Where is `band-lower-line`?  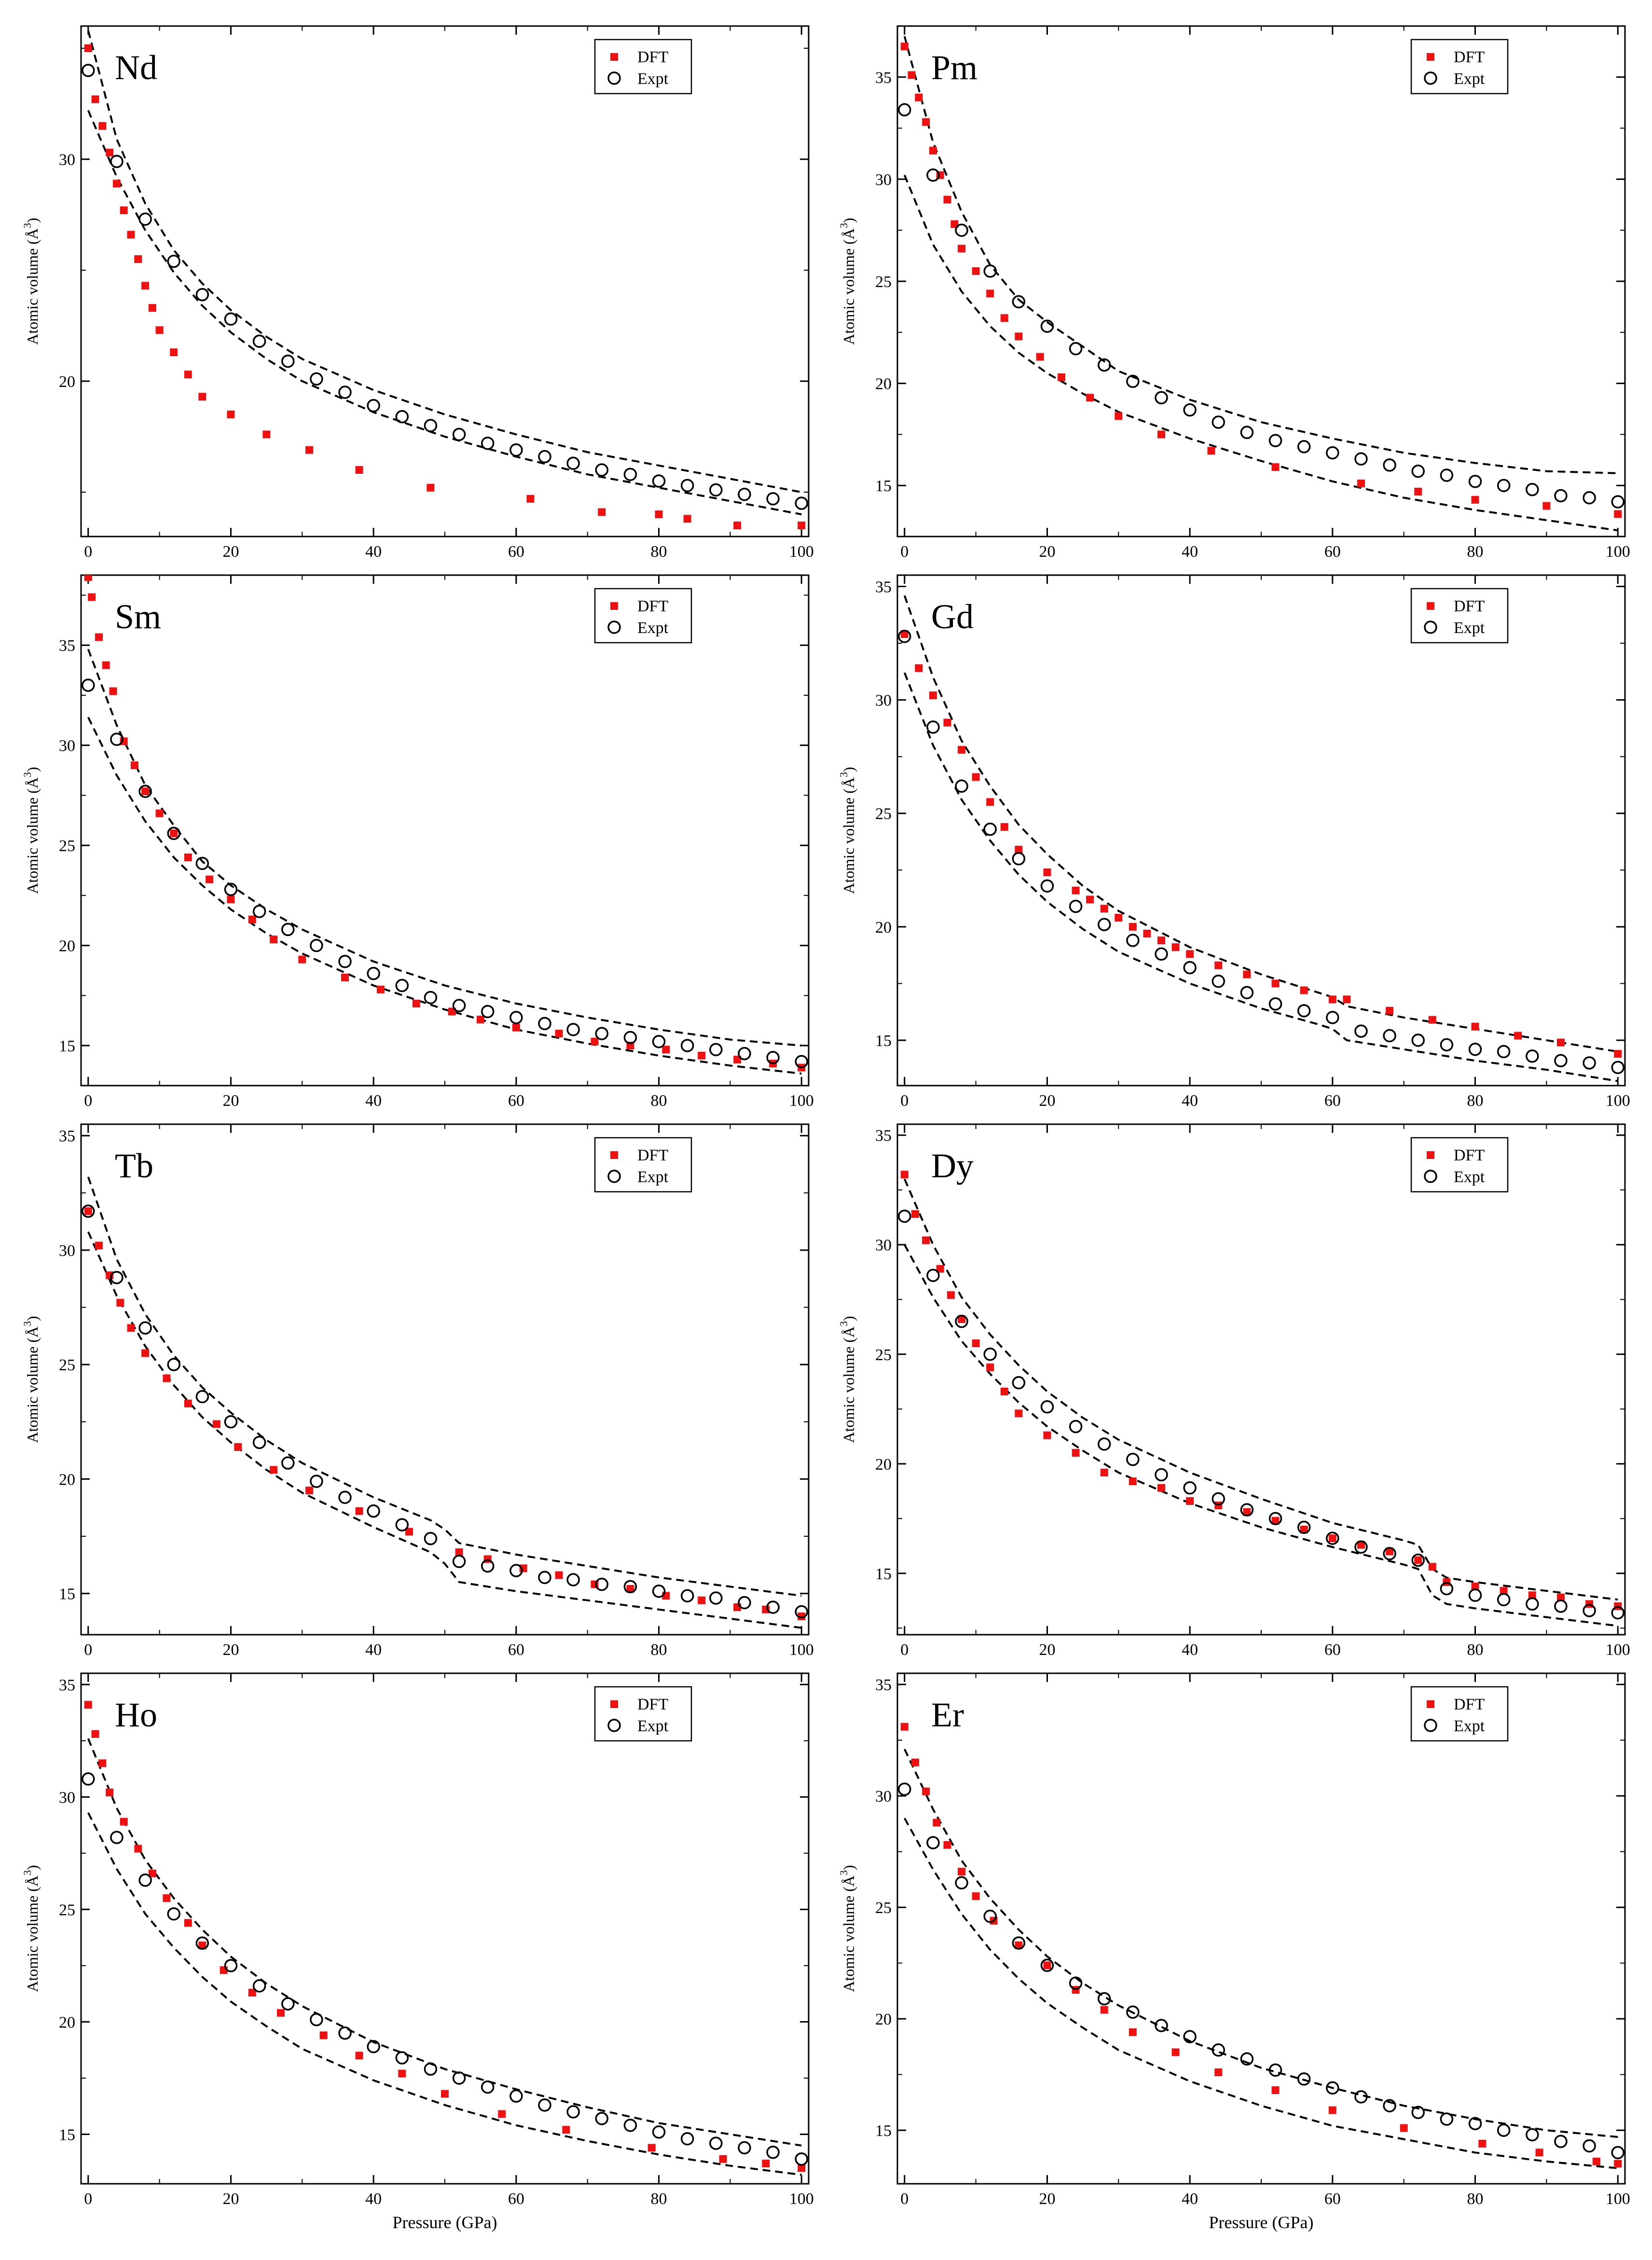
band-lower-line is located at coordinates (1260, 877).